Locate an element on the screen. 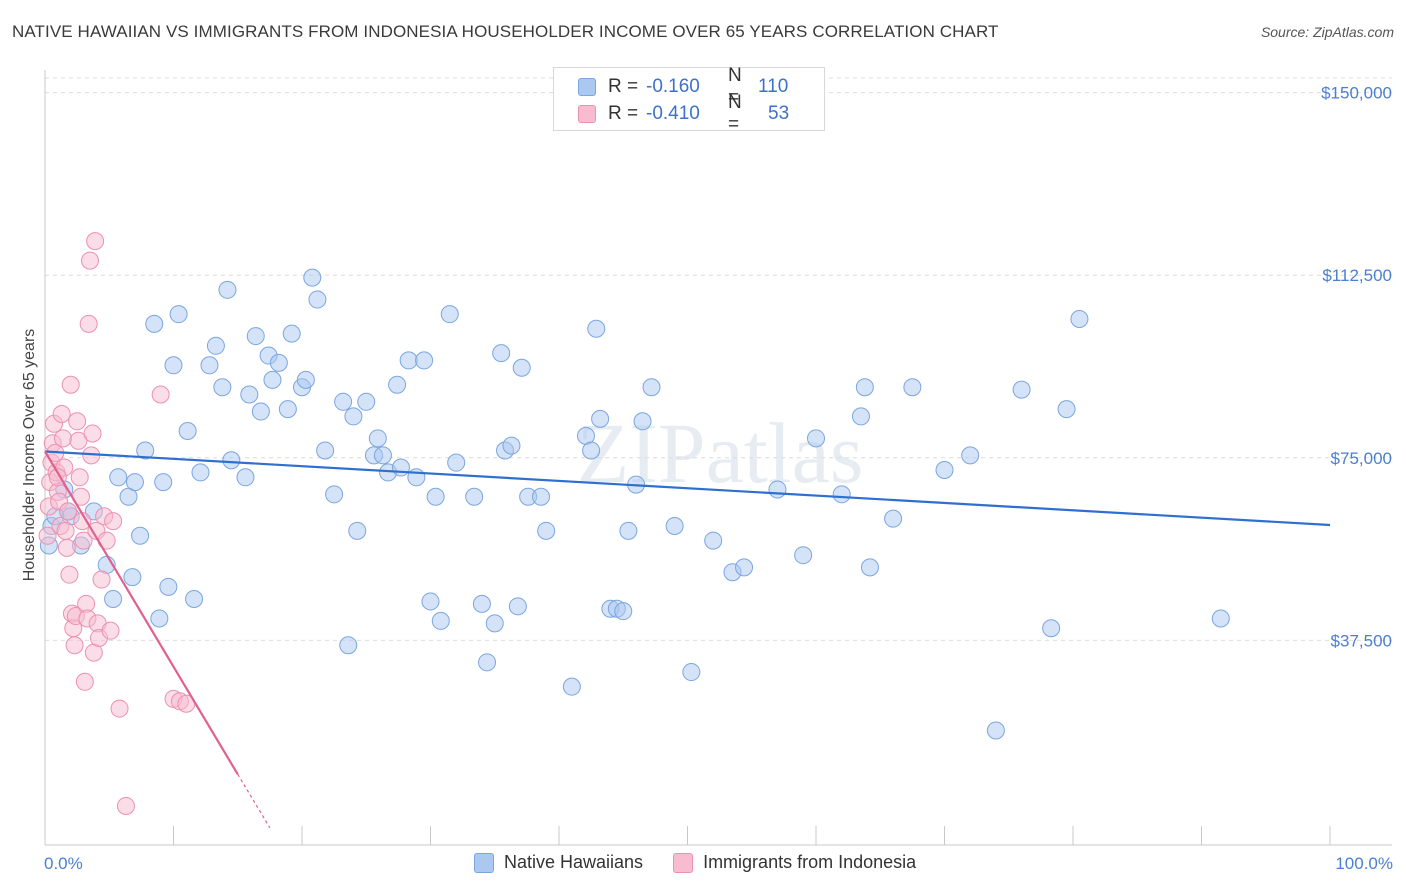  n-label: N = is located at coordinates (735, 113).